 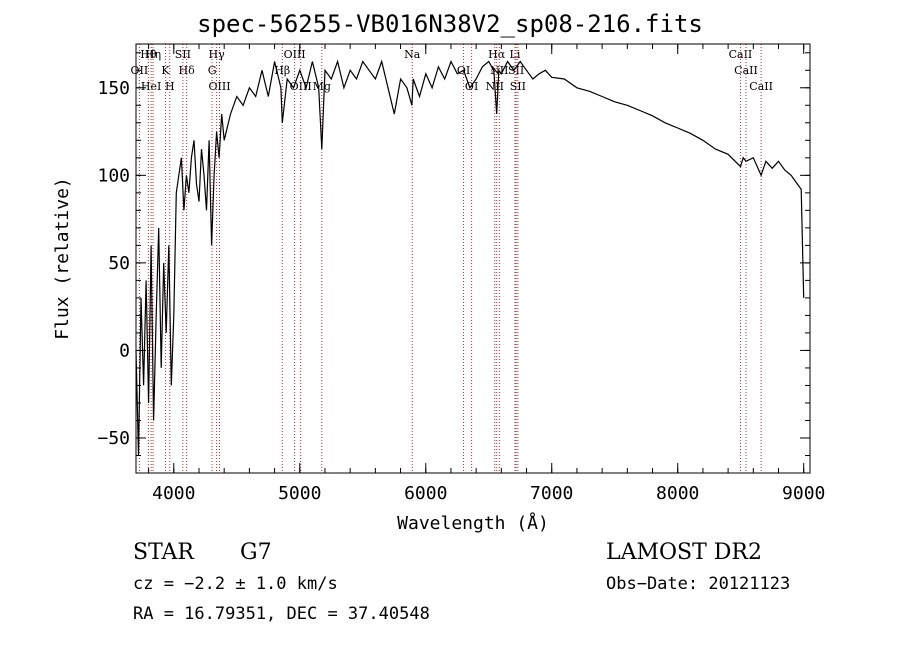 I want to click on object-subclass: G7, so click(x=256, y=552).